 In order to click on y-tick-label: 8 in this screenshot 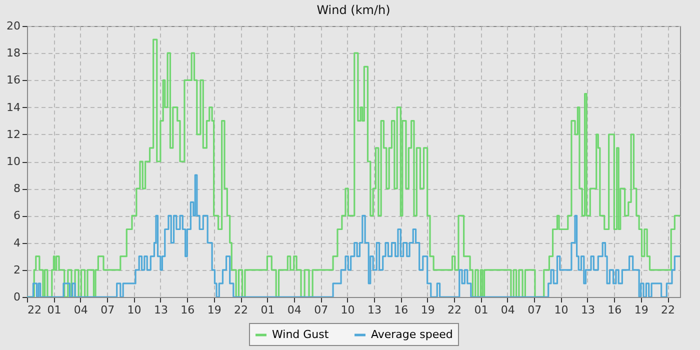, I will do `click(17, 189)`.